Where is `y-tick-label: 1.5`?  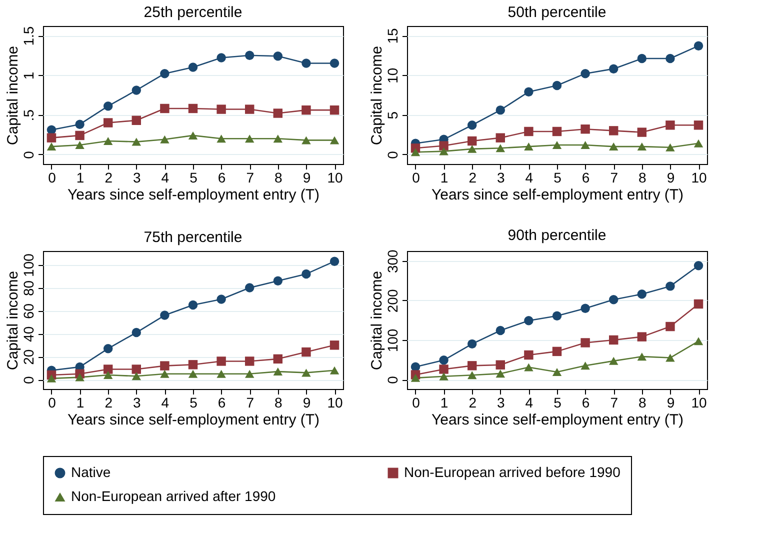
y-tick-label: 1.5 is located at coordinates (28, 36).